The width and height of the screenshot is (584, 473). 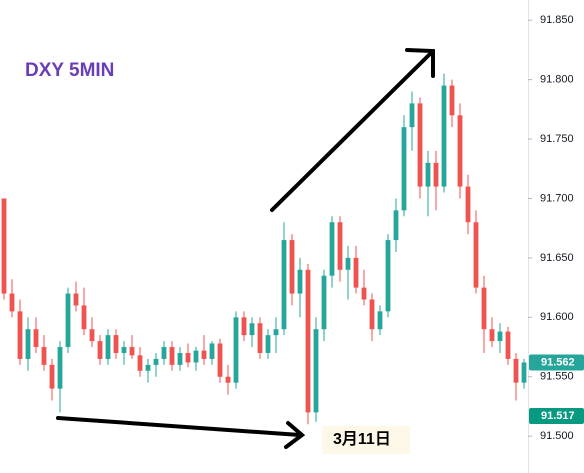 I want to click on price-tag-label: 91.562, so click(x=558, y=362).